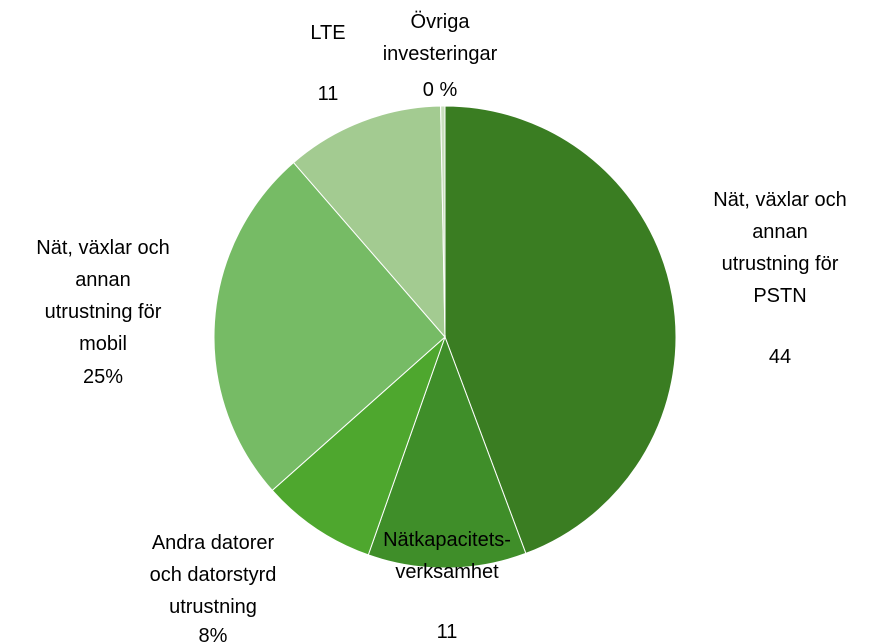  Describe the element at coordinates (440, 90) in the screenshot. I see `value-label: 0 %` at that location.